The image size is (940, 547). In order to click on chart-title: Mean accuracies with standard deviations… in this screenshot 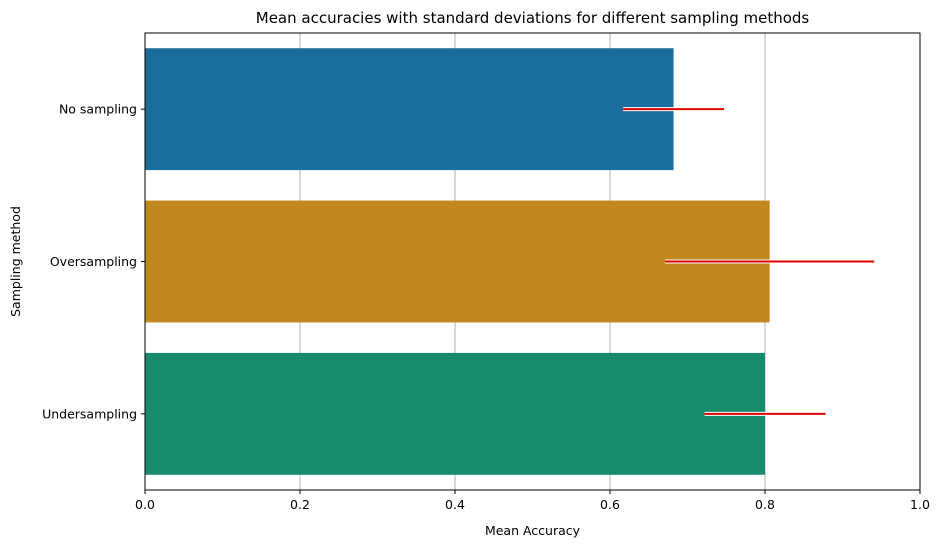, I will do `click(533, 18)`.